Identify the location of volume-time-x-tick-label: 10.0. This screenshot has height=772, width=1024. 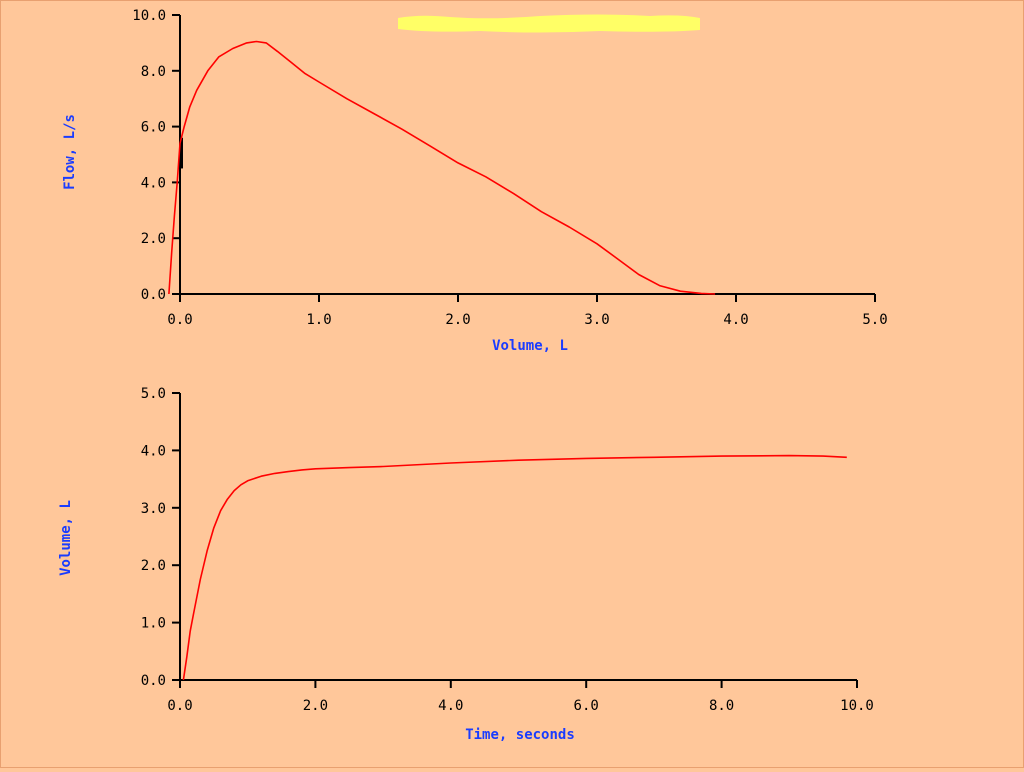
(857, 706).